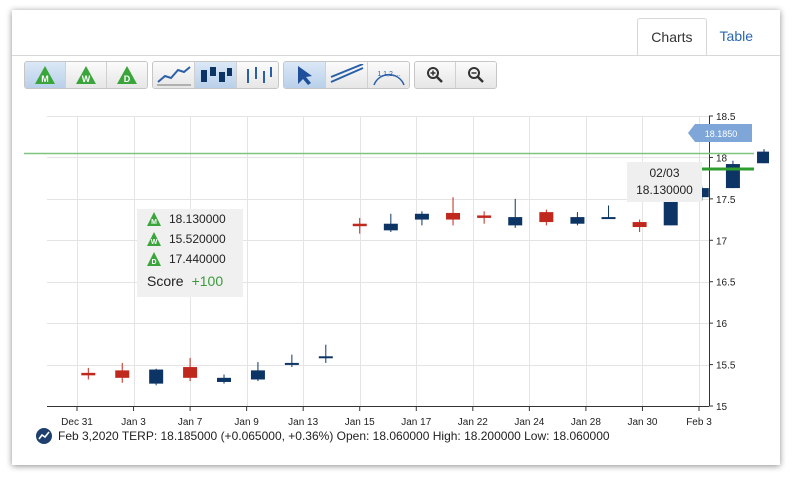 The image size is (796, 485). I want to click on line-chart-icon, so click(173, 76).